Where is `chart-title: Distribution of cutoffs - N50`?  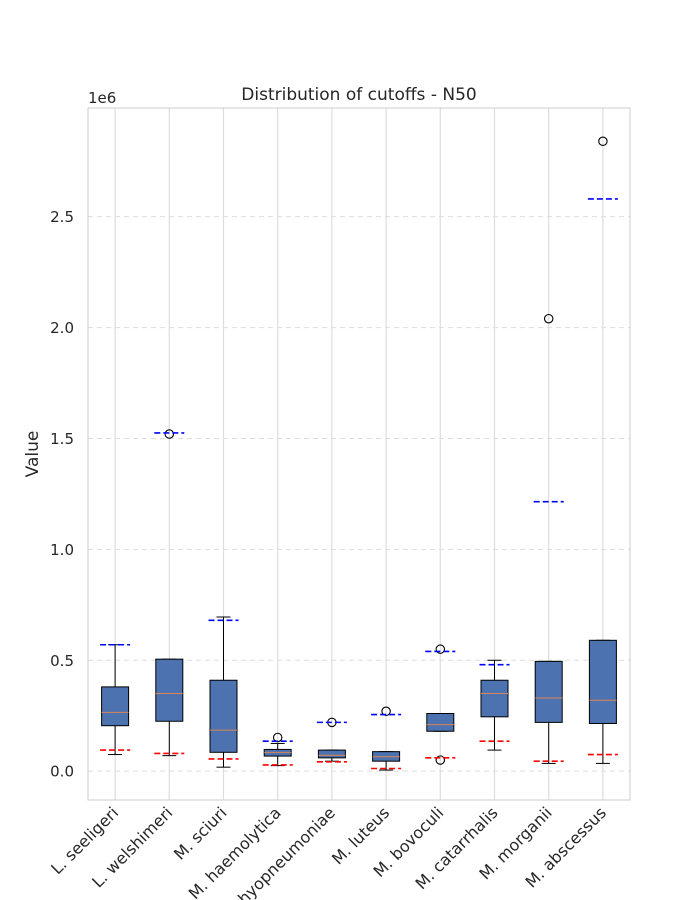
chart-title: Distribution of cutoffs - N50 is located at coordinates (358, 95).